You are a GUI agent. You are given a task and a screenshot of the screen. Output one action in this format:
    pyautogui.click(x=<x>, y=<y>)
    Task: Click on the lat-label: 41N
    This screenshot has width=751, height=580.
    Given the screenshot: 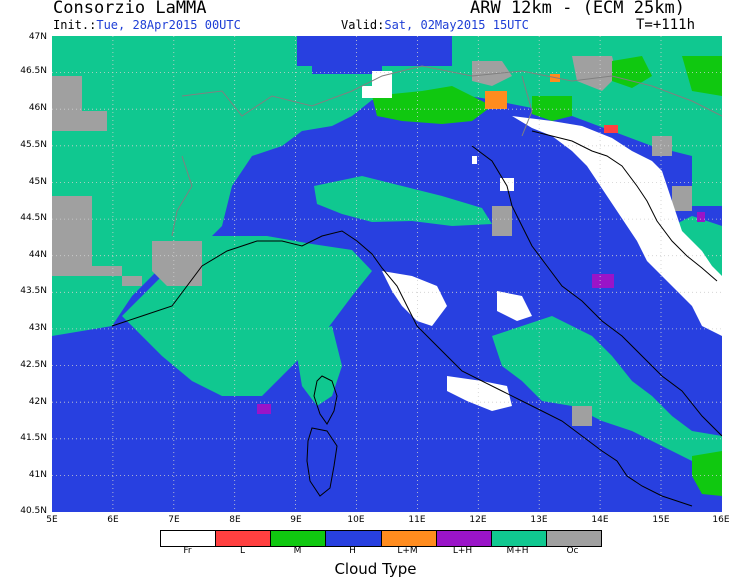 What is the action you would take?
    pyautogui.click(x=37, y=475)
    